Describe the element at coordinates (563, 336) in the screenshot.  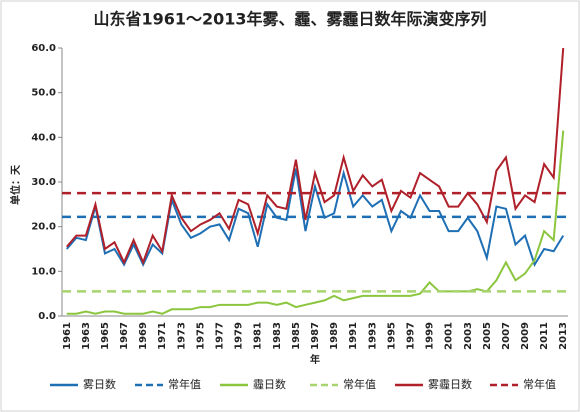
I see `x-tick-label: 2013` at that location.